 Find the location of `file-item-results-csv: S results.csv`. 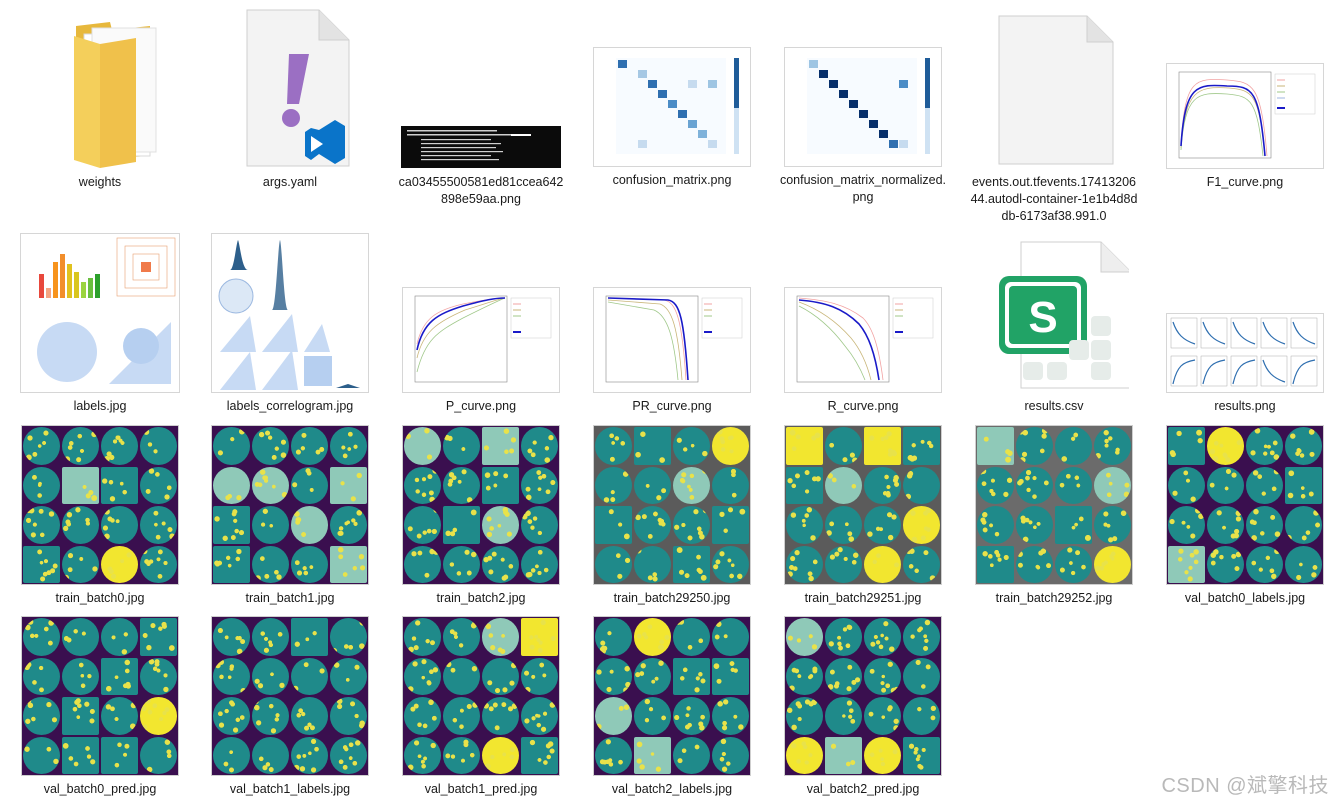

file-item-results-csv: S results.csv is located at coordinates (1054, 324).